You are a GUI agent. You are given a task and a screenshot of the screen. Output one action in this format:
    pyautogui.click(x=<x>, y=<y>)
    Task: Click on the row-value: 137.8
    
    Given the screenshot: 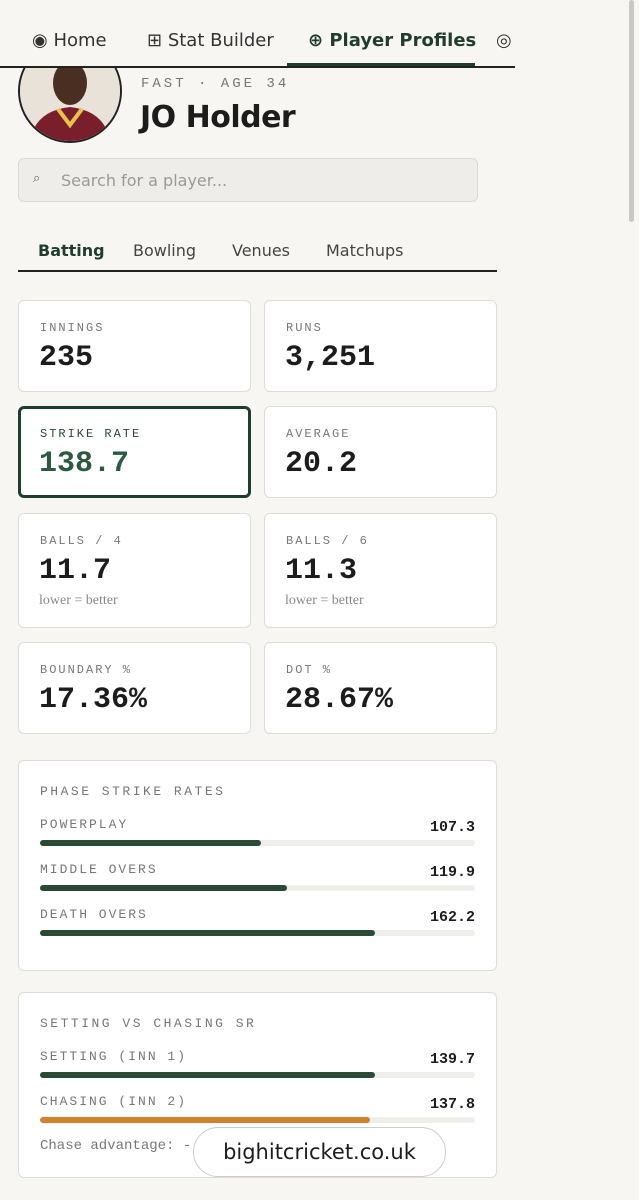 What is the action you would take?
    pyautogui.click(x=452, y=1104)
    